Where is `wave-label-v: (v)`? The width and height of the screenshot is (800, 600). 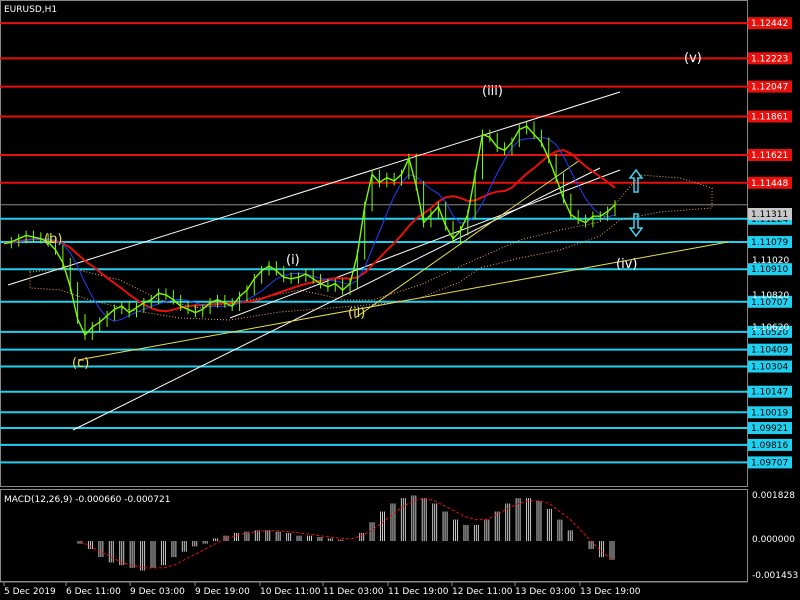
wave-label-v: (v) is located at coordinates (693, 58).